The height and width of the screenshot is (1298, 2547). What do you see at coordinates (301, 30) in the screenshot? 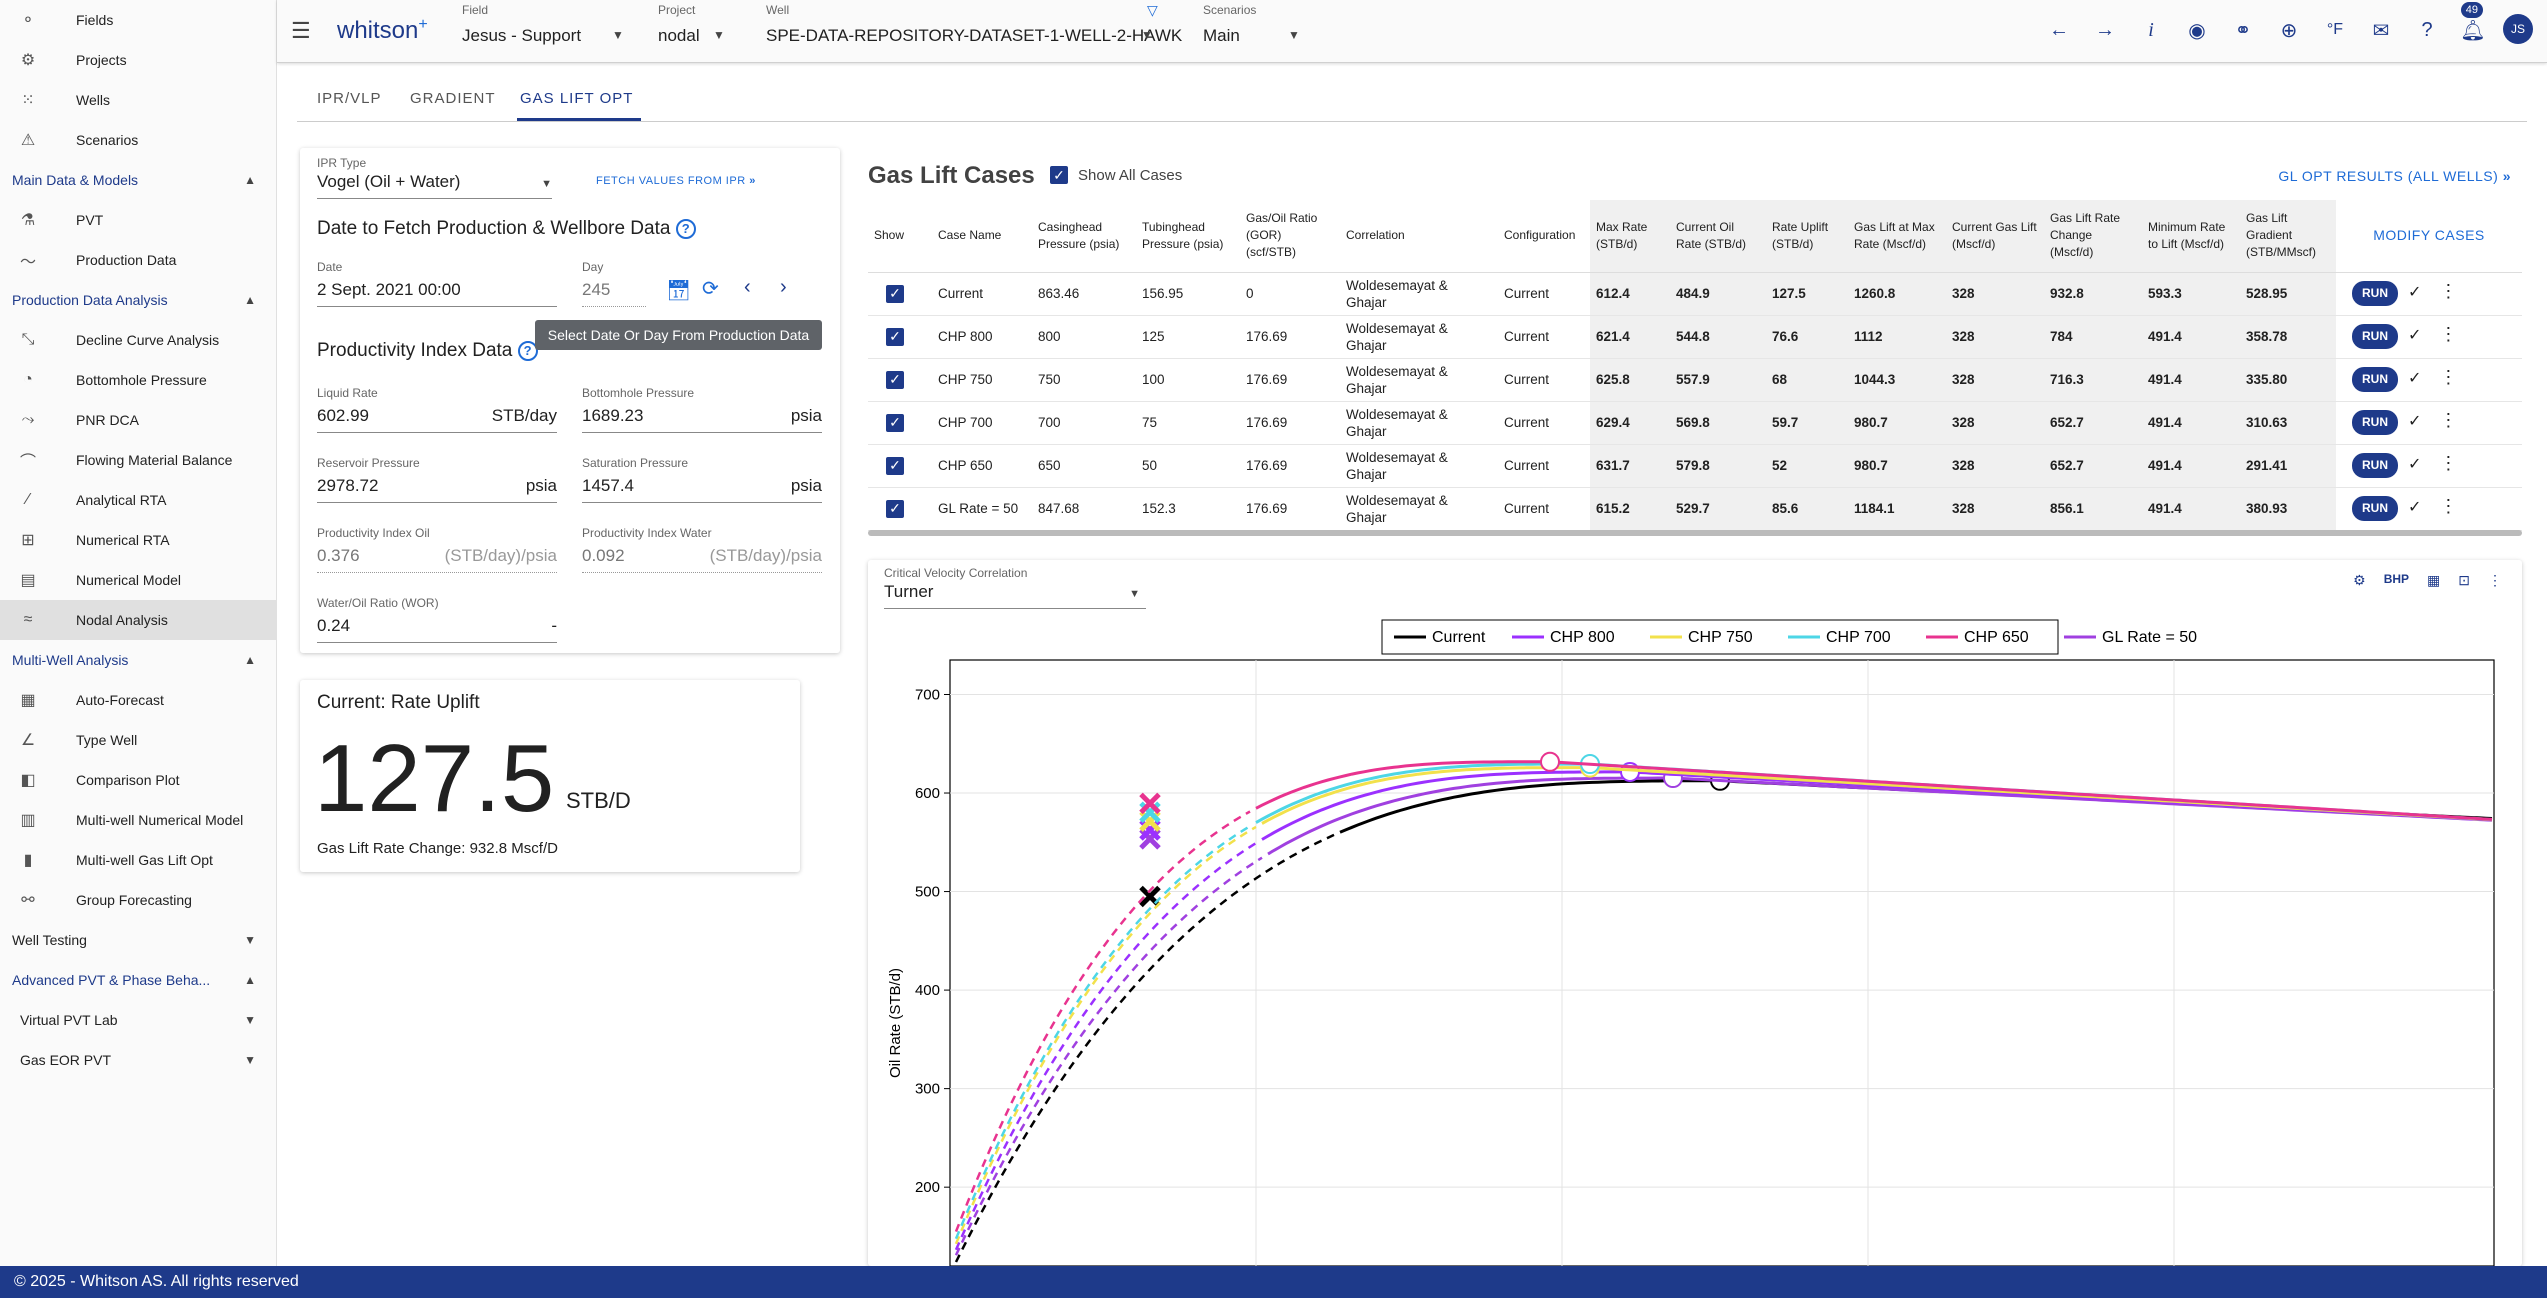
I see `menu-icon: ☰` at bounding box center [301, 30].